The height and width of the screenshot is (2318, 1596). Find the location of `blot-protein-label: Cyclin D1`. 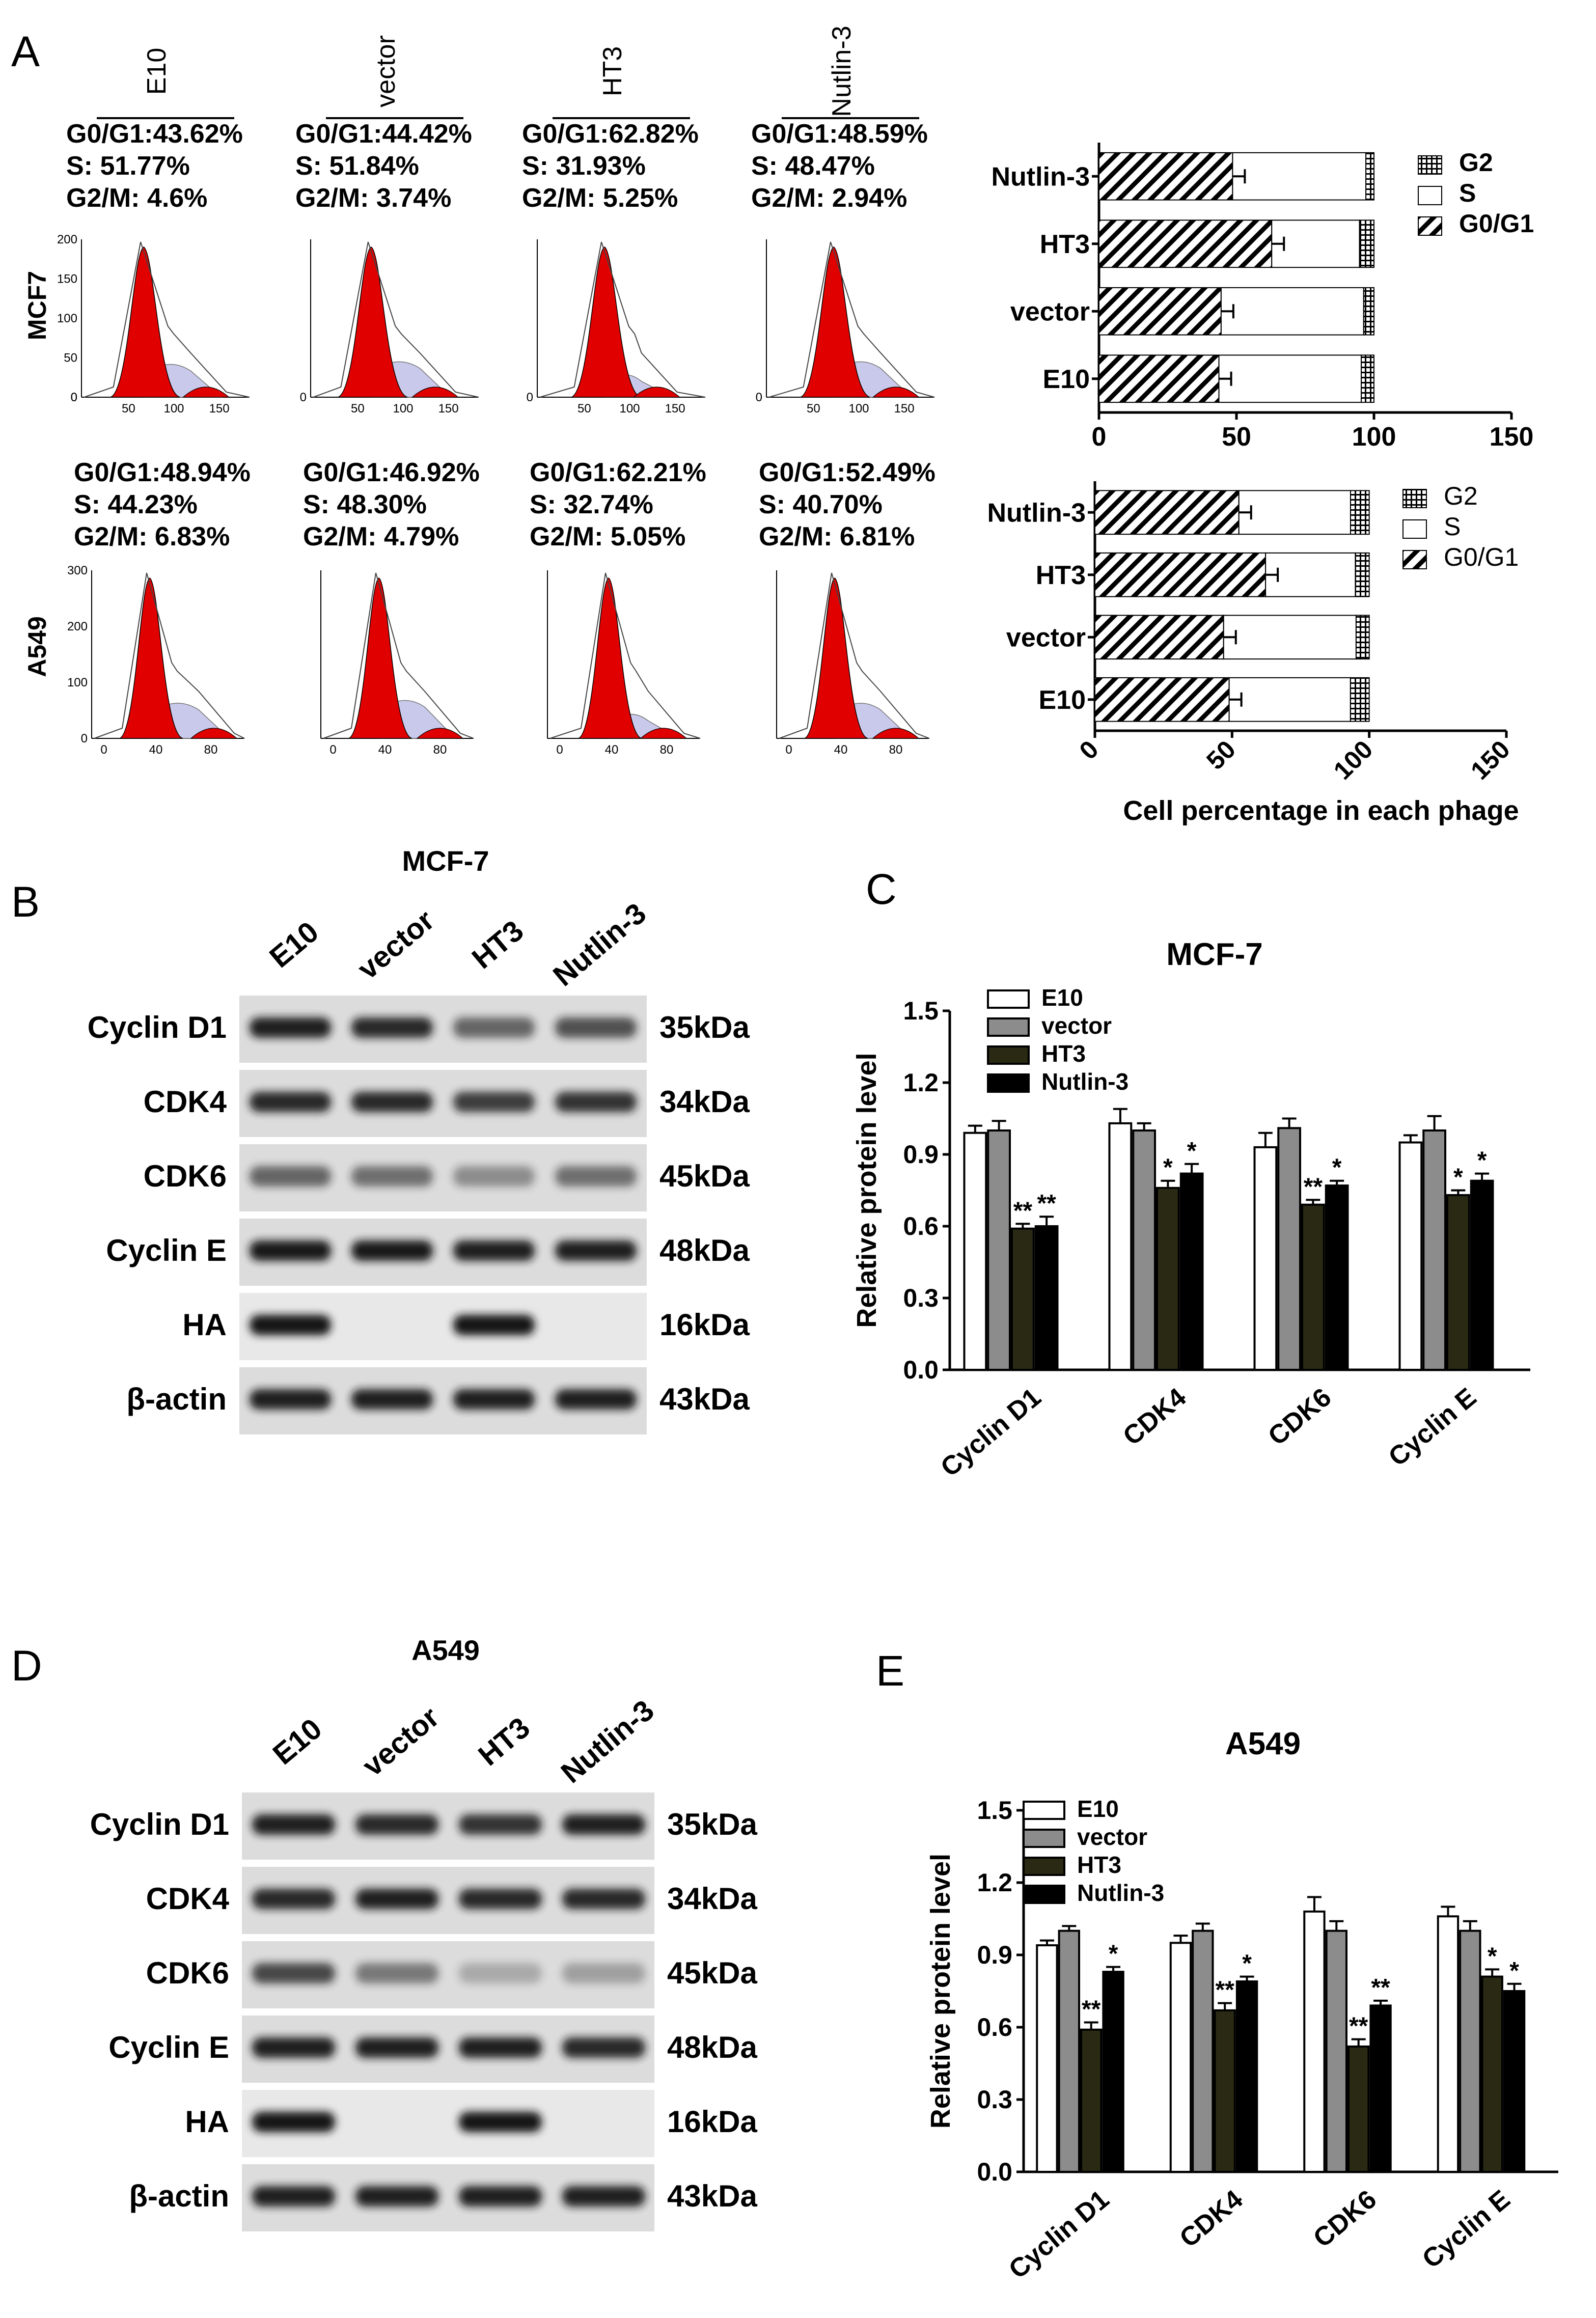

blot-protein-label: Cyclin D1 is located at coordinates (159, 1824).